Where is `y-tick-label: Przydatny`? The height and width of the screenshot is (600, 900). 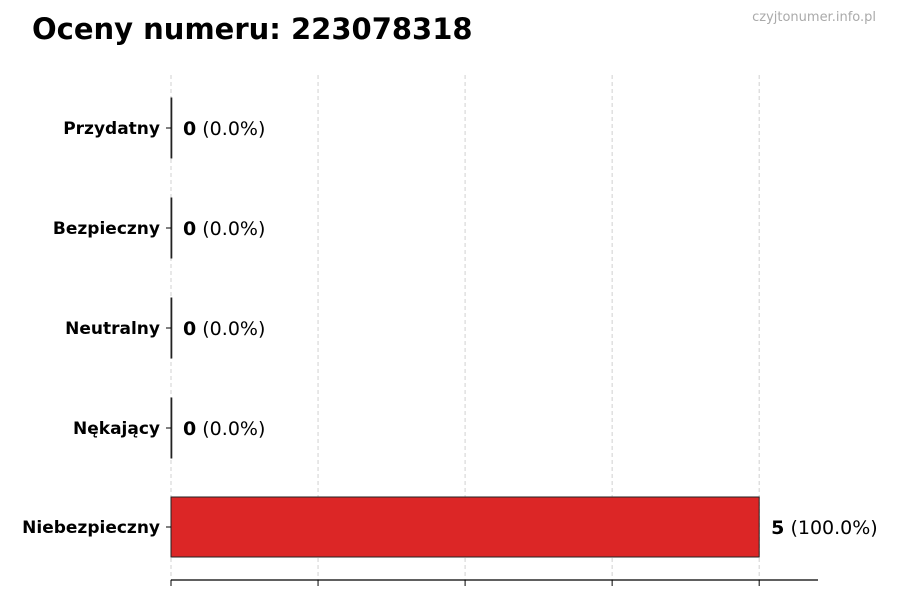
y-tick-label: Przydatny is located at coordinates (111, 129).